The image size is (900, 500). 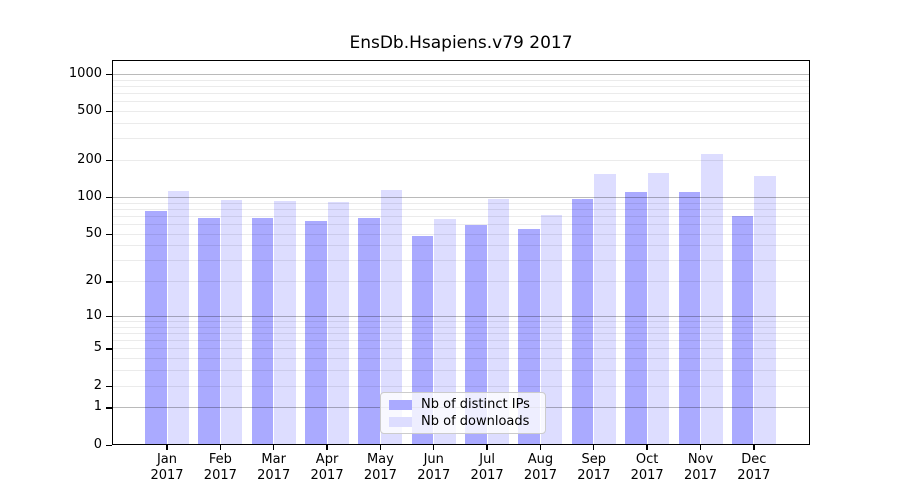 I want to click on x-axis-tick-label: Oct 2017, so click(x=647, y=468).